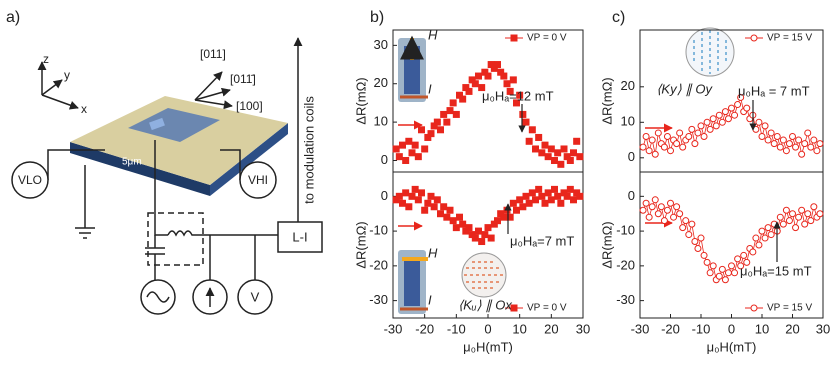 This screenshot has width=830, height=365. I want to click on voltmeter: V, so click(255, 296).